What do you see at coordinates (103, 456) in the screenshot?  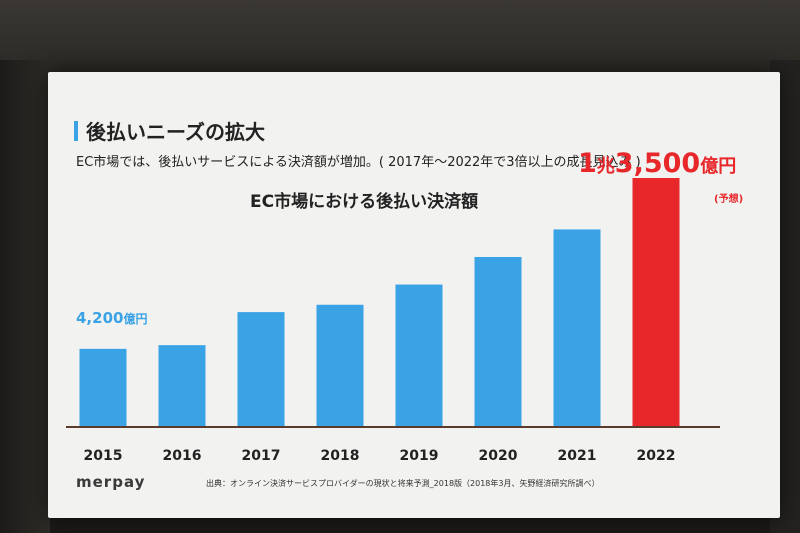 I see `x-tick-label-2015: 2015` at bounding box center [103, 456].